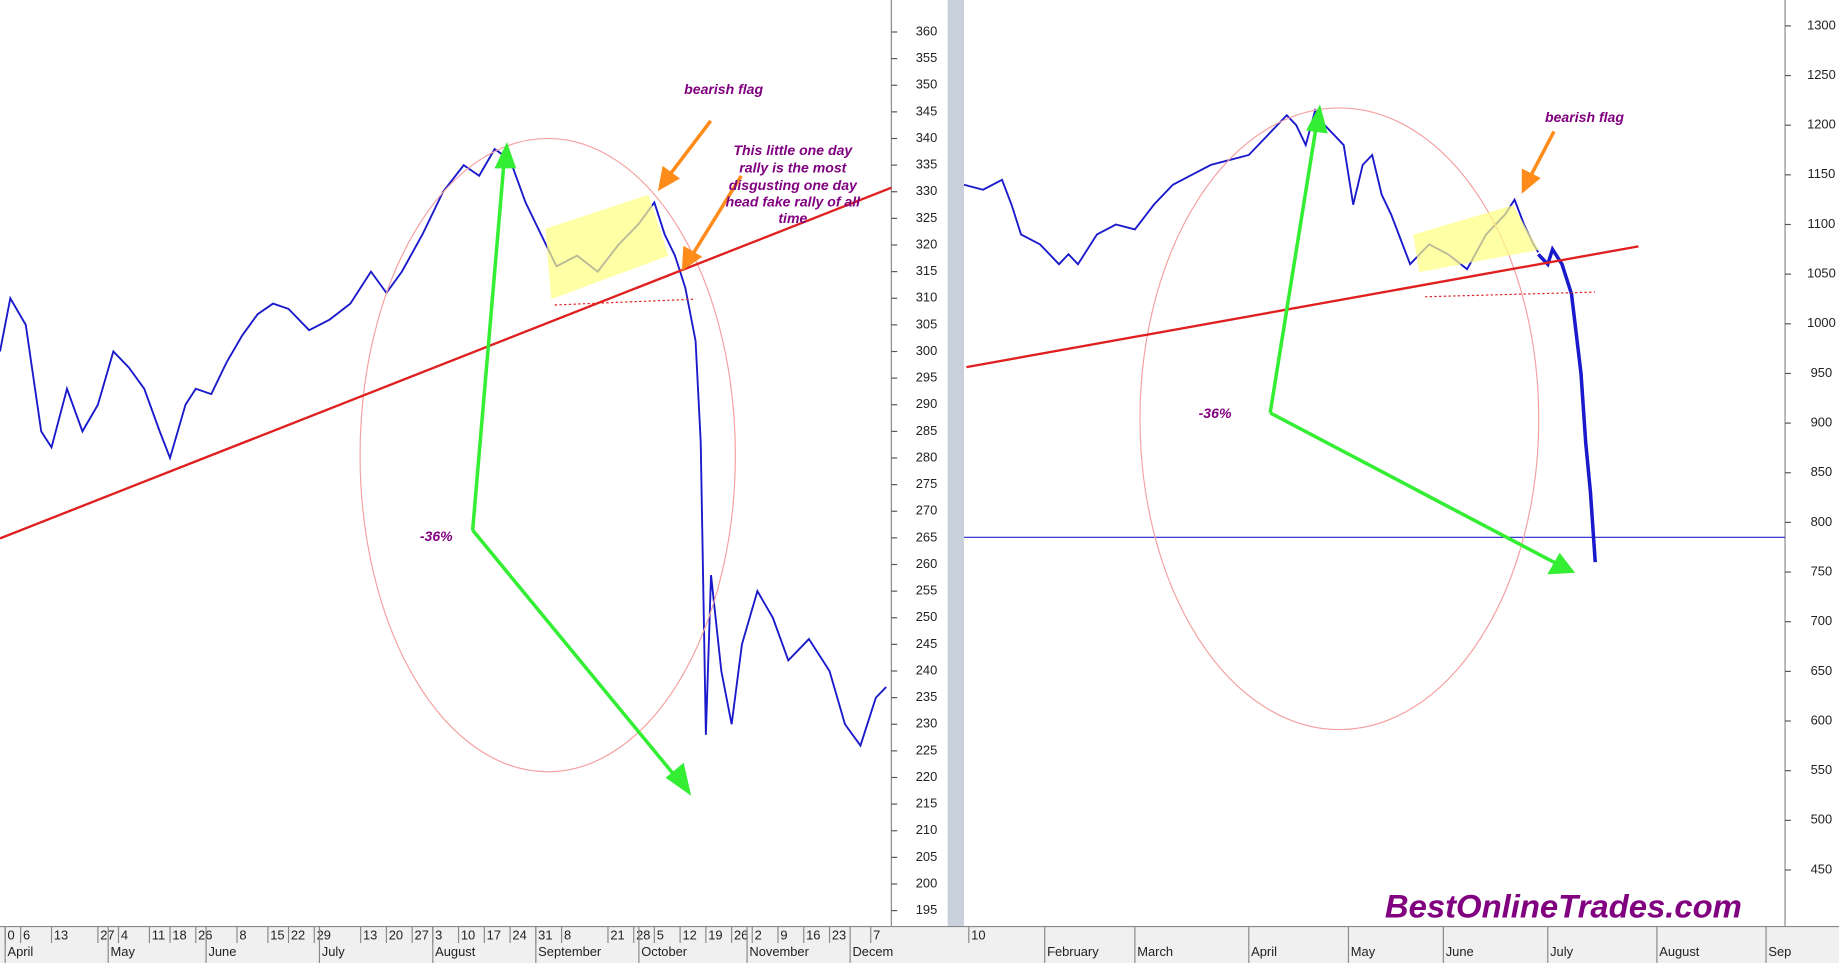 The width and height of the screenshot is (1839, 968). I want to click on x-tick-label: 3, so click(438, 934).